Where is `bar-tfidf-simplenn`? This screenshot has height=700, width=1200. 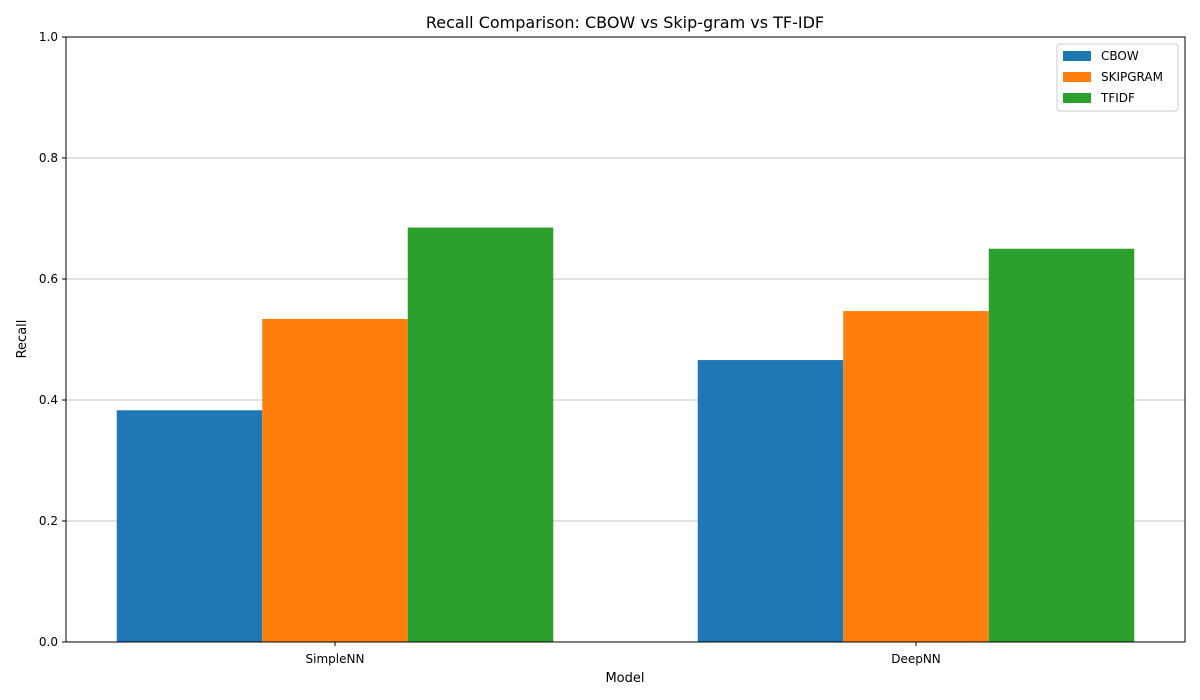 bar-tfidf-simplenn is located at coordinates (480, 434).